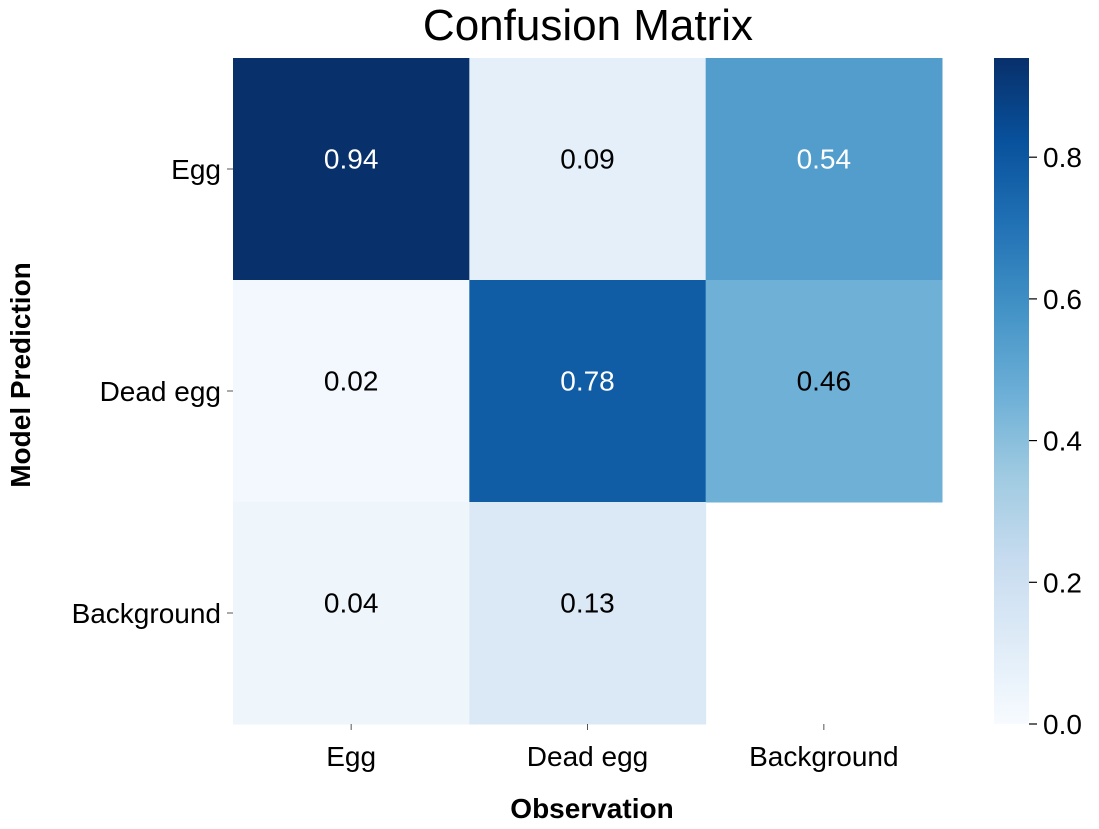 The image size is (1099, 829). What do you see at coordinates (587, 756) in the screenshot?
I see `x-tick-label-1: Dead egg` at bounding box center [587, 756].